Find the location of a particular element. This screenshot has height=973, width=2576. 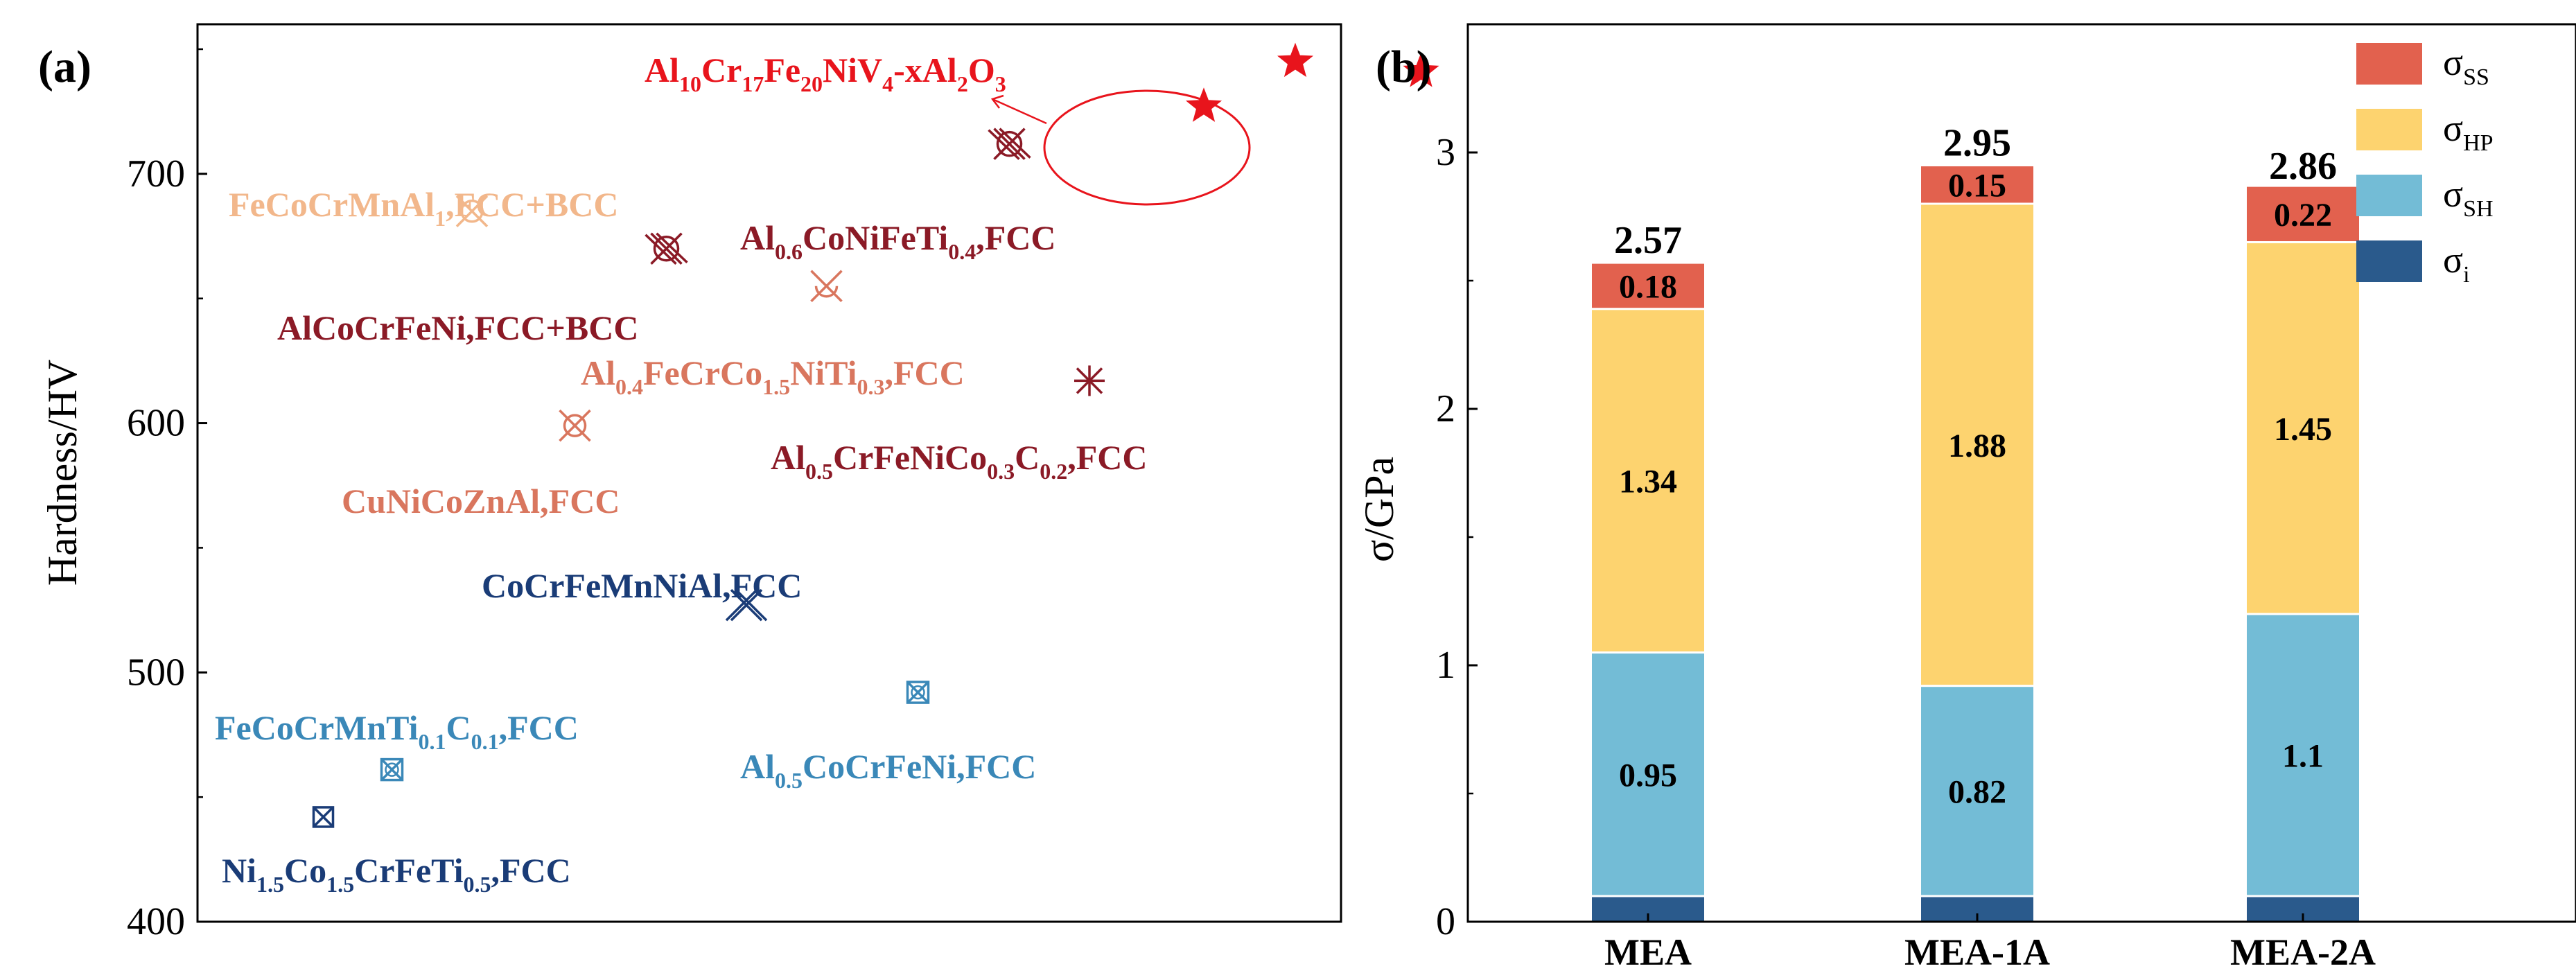

compound-label: CuNiCoZnAl,FCC is located at coordinates (481, 501).